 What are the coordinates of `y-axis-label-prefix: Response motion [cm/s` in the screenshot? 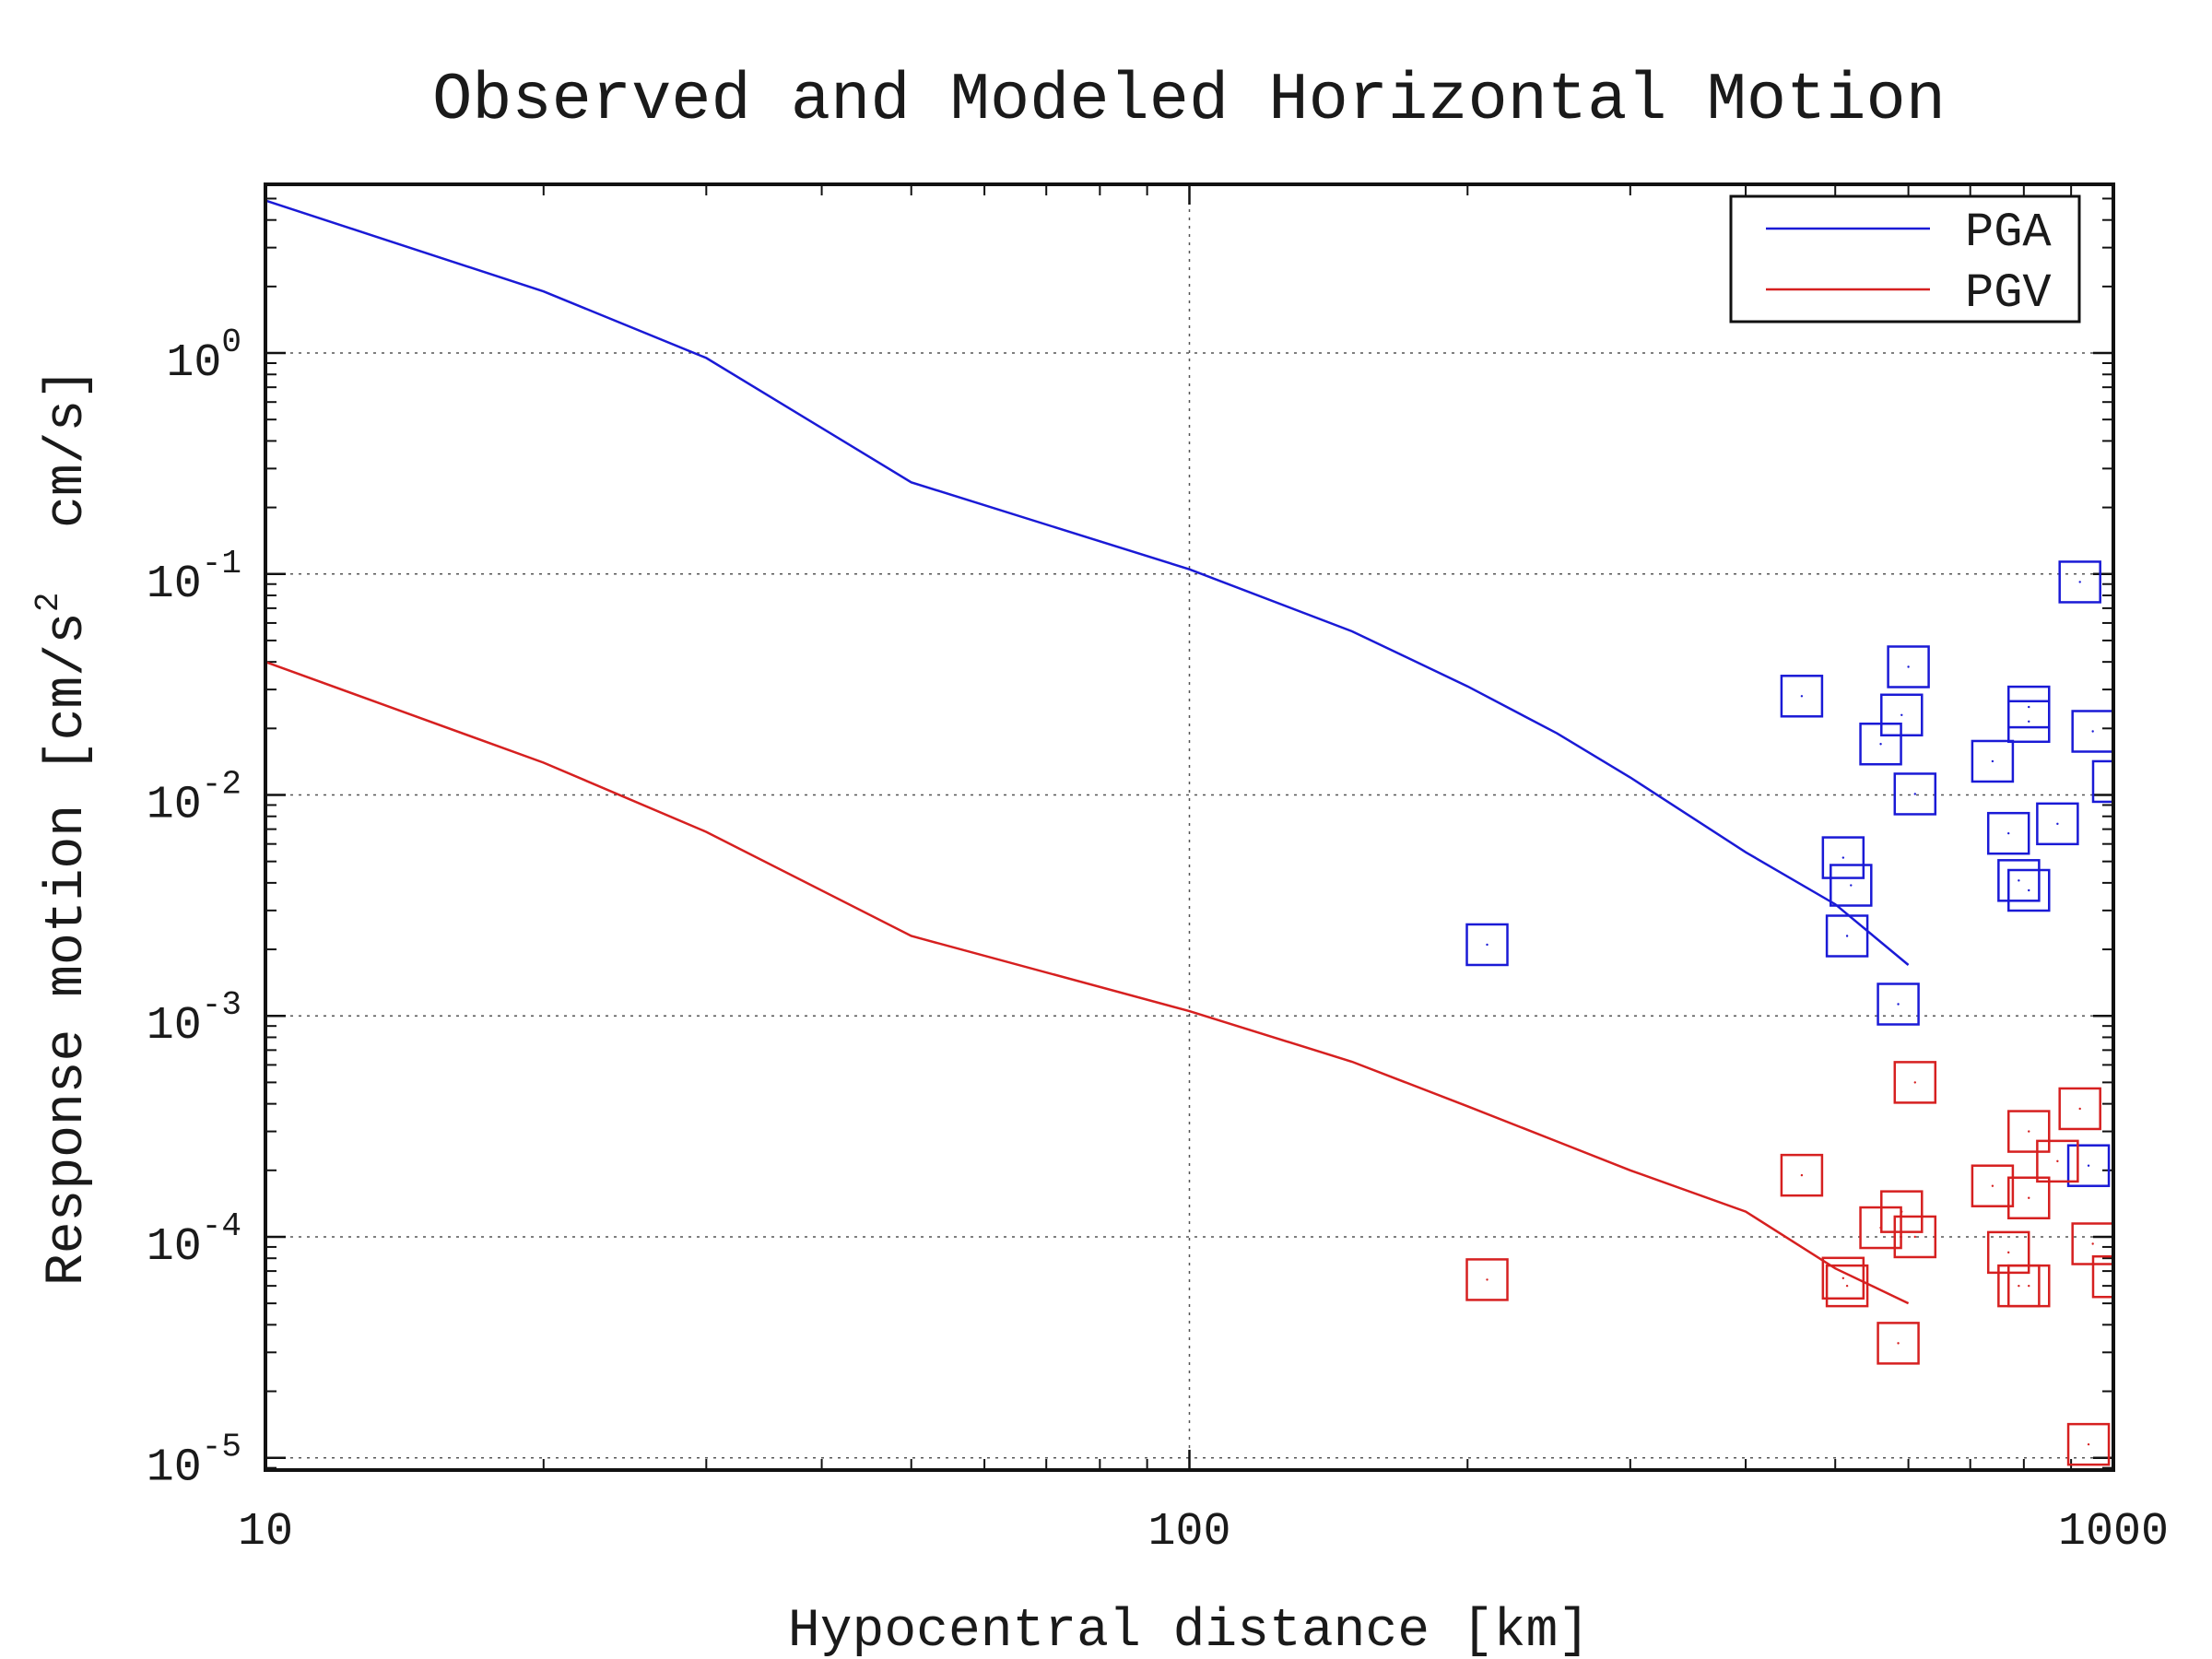 It's located at (68, 949).